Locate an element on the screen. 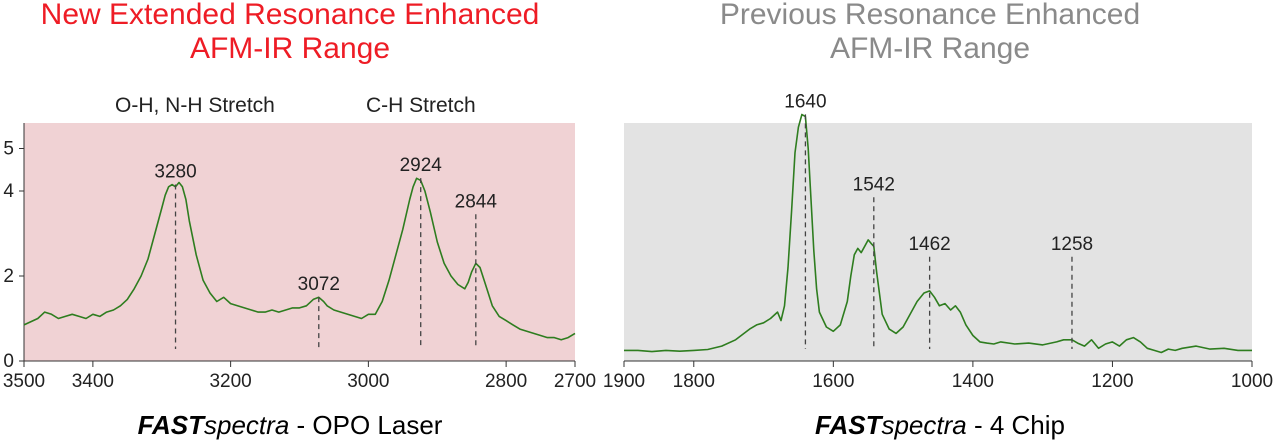 Image resolution: width=1280 pixels, height=448 pixels. right-caption-italic: spectra is located at coordinates (924, 425).